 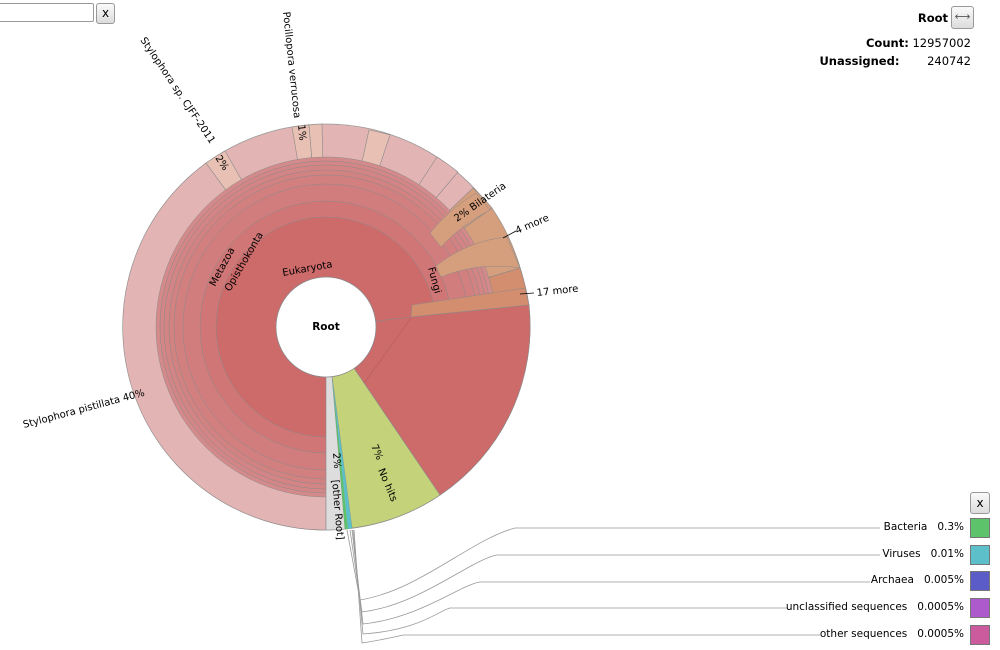 I want to click on count-label: Count:, so click(x=887, y=43).